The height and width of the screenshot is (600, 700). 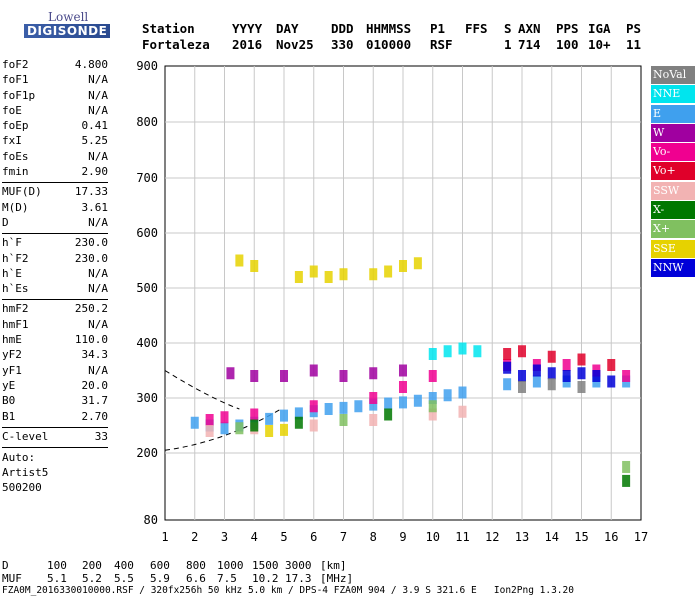 What do you see at coordinates (55, 325) in the screenshot?
I see `param-row: hmF1 N/A` at bounding box center [55, 325].